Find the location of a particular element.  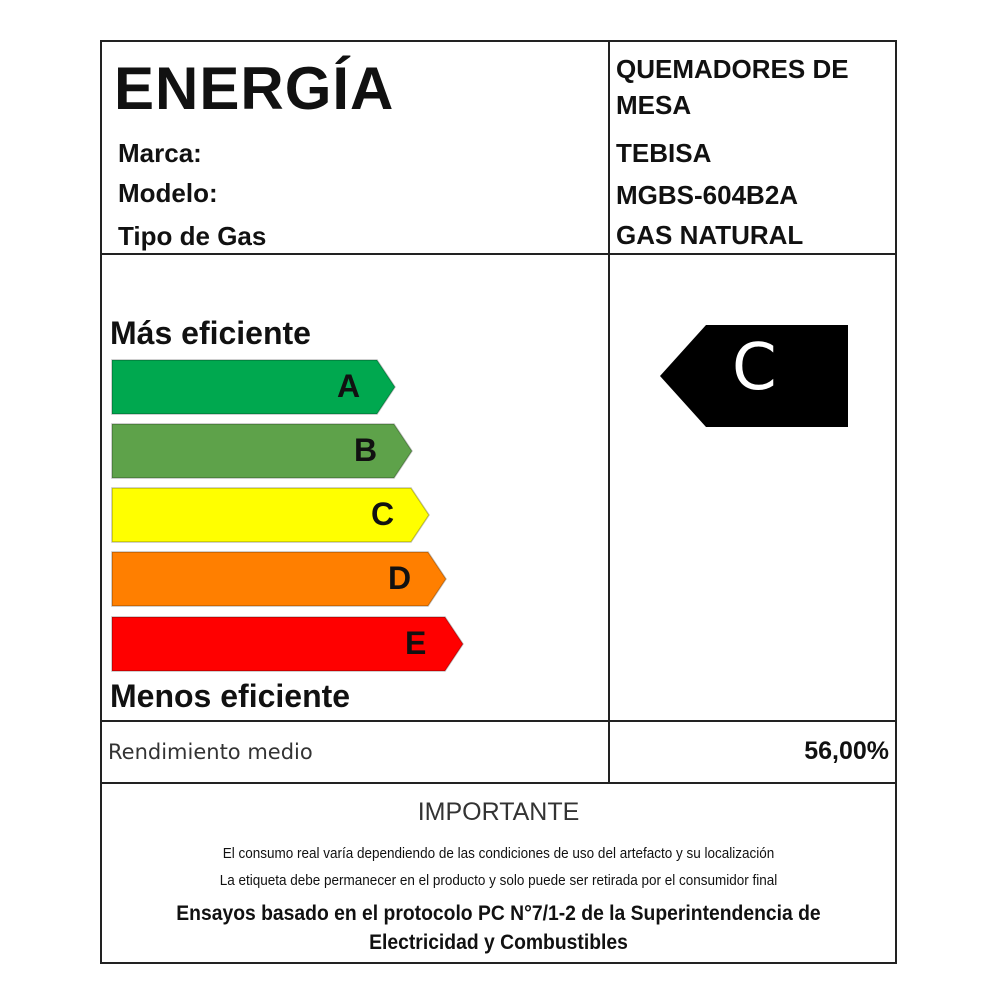

brand-label: Marca: is located at coordinates (160, 153).